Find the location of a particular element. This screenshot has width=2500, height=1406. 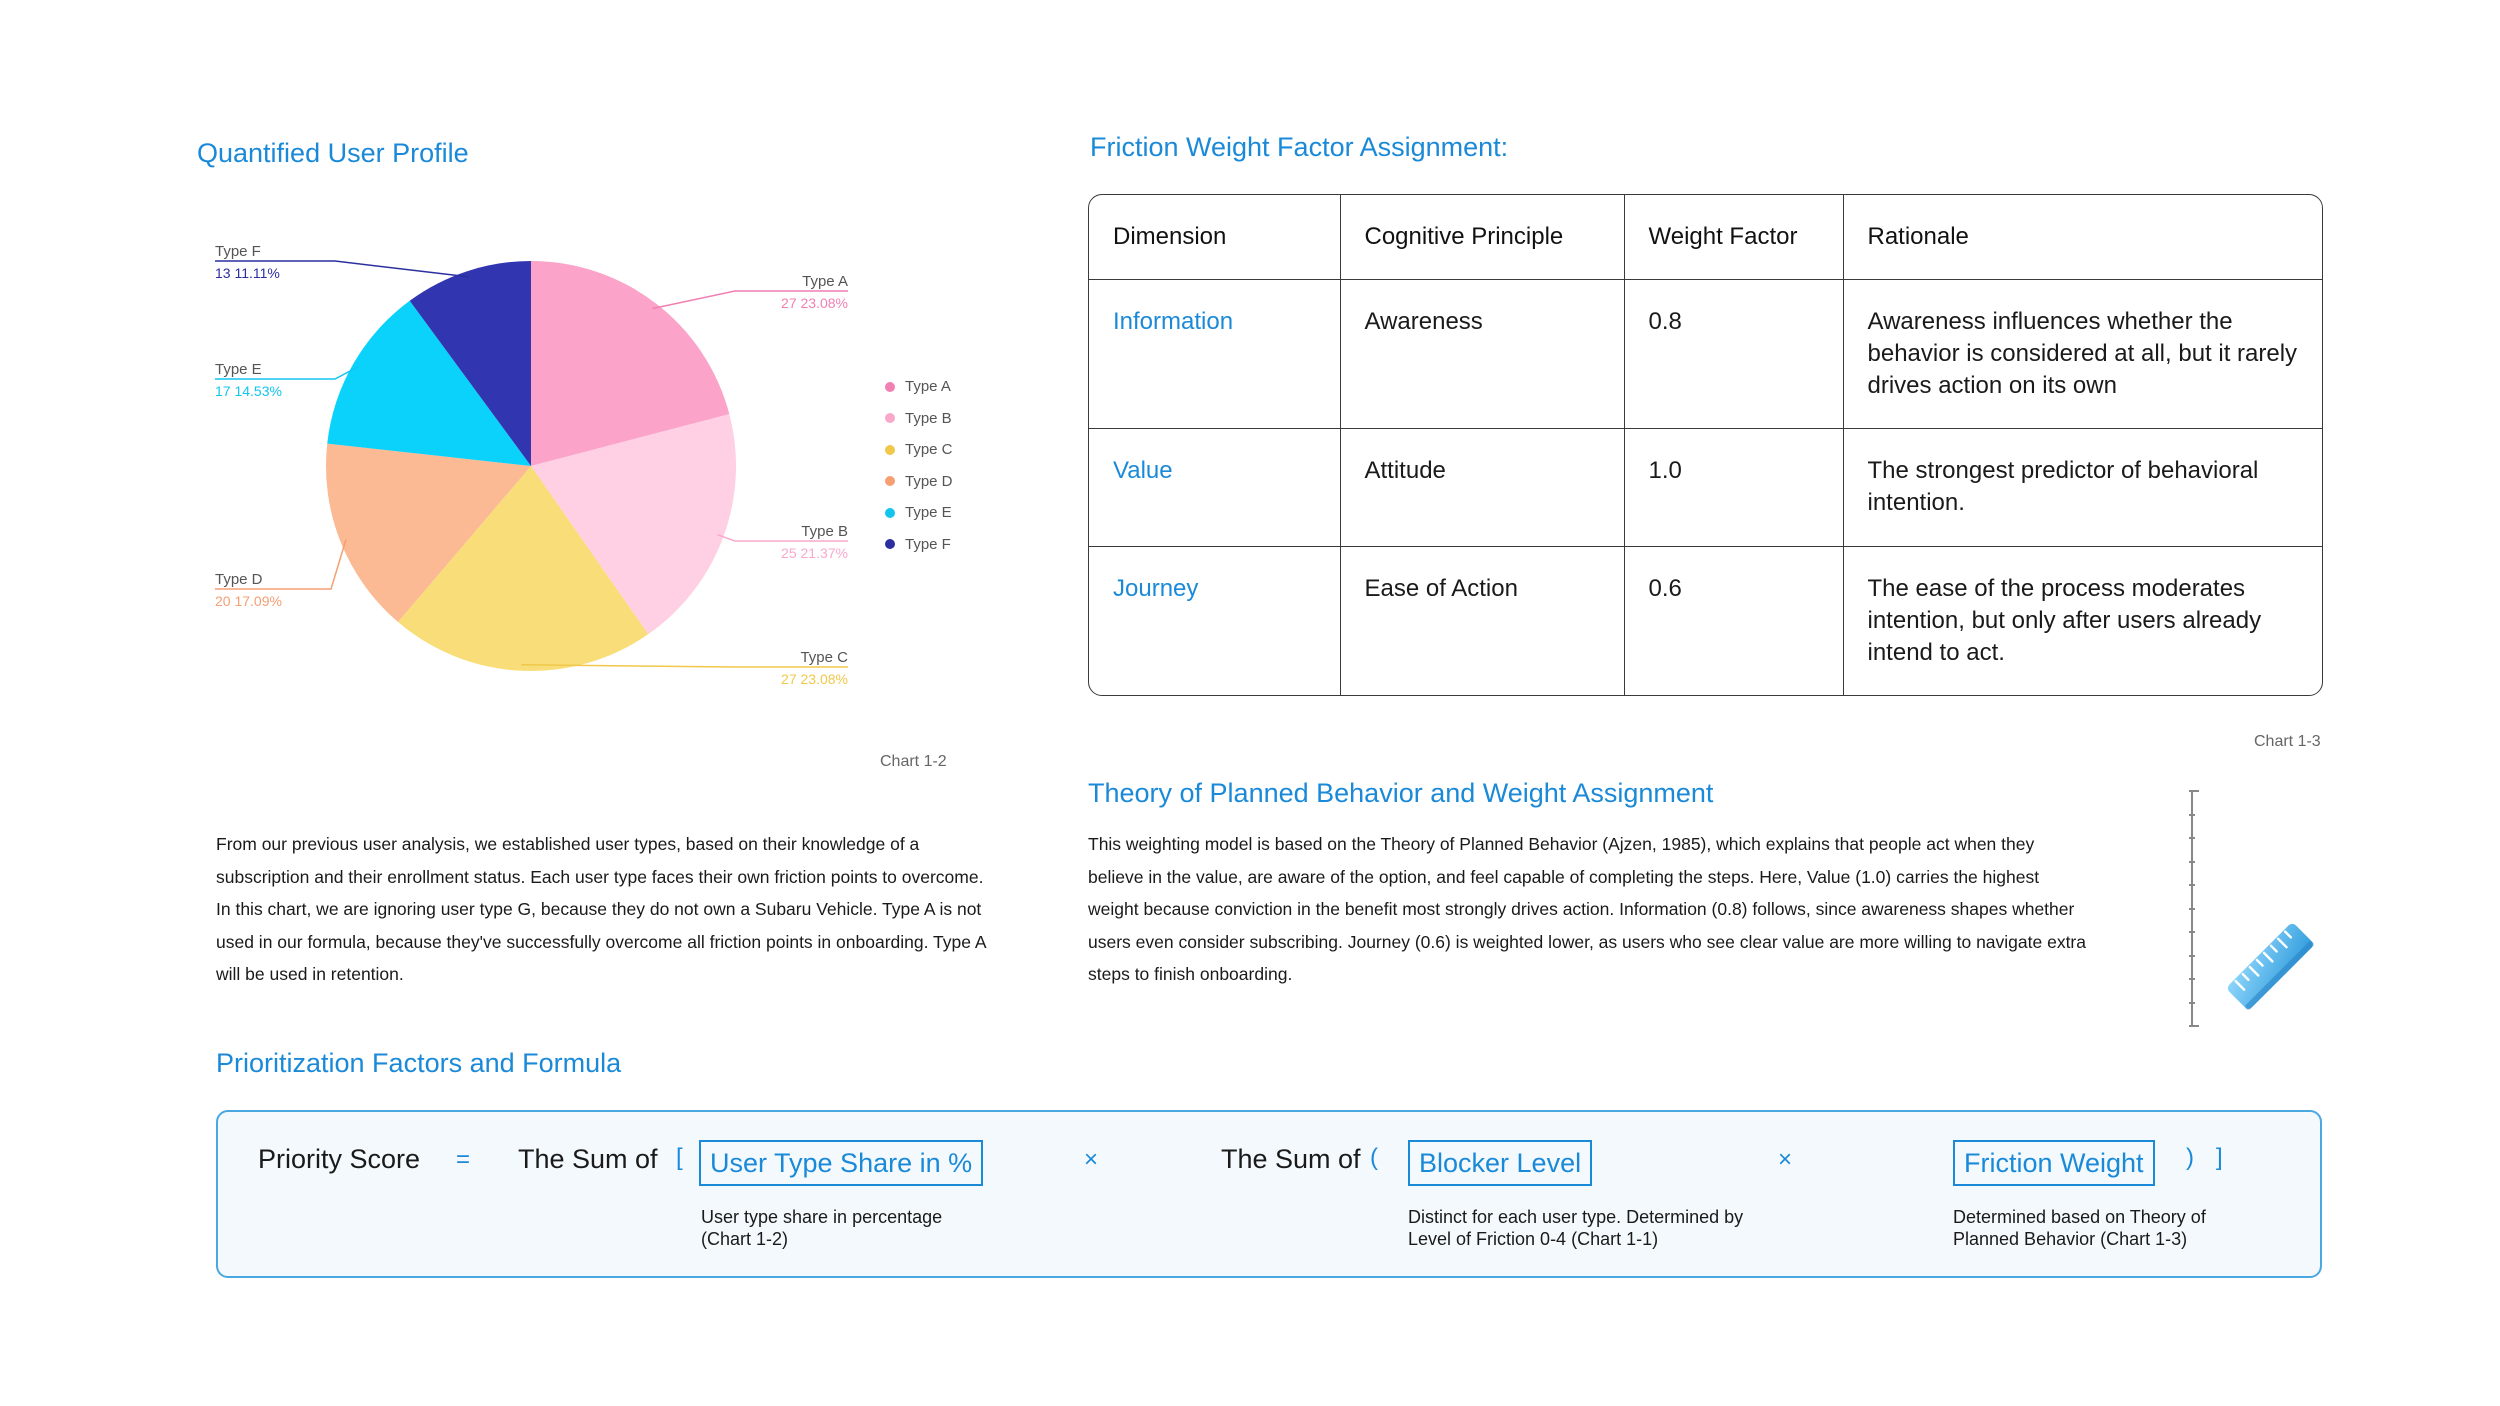

callout-line-type-c is located at coordinates (684, 666).